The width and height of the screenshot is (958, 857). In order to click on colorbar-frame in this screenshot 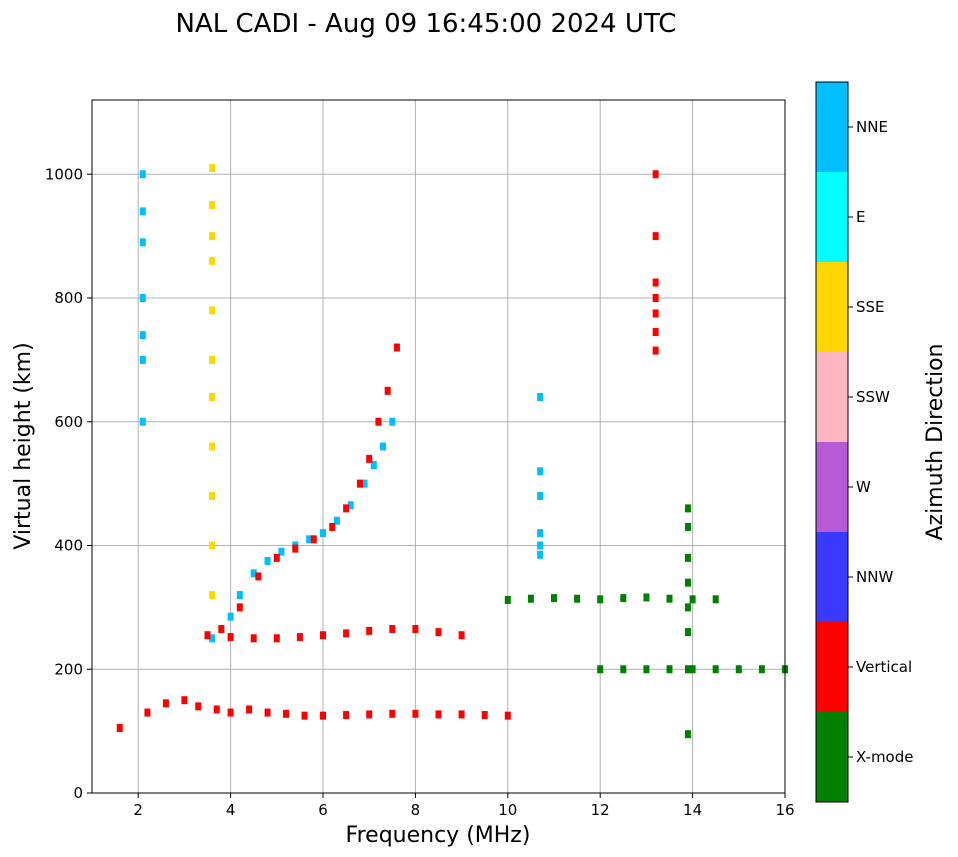, I will do `click(832, 442)`.